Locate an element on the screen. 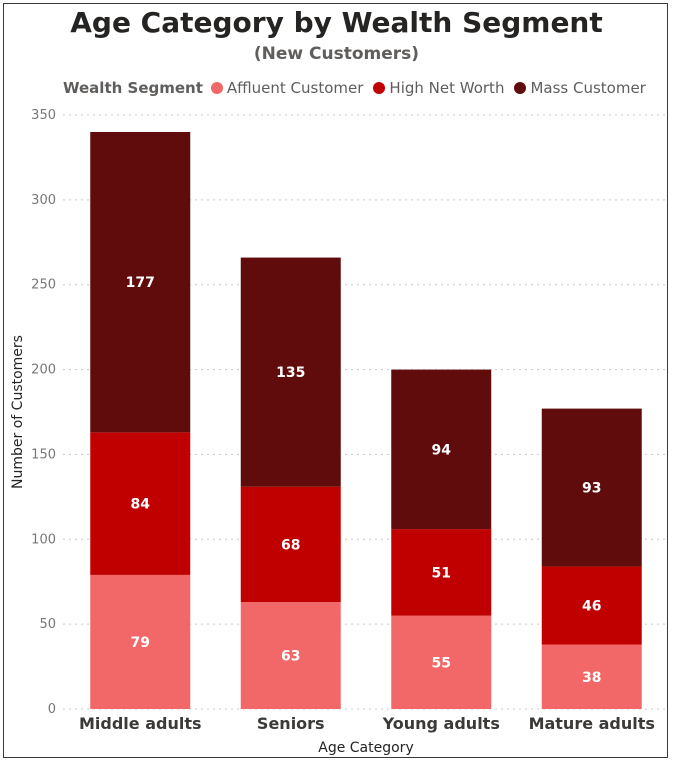 This screenshot has width=673, height=763. x-tick-label: Middle adults is located at coordinates (140, 723).